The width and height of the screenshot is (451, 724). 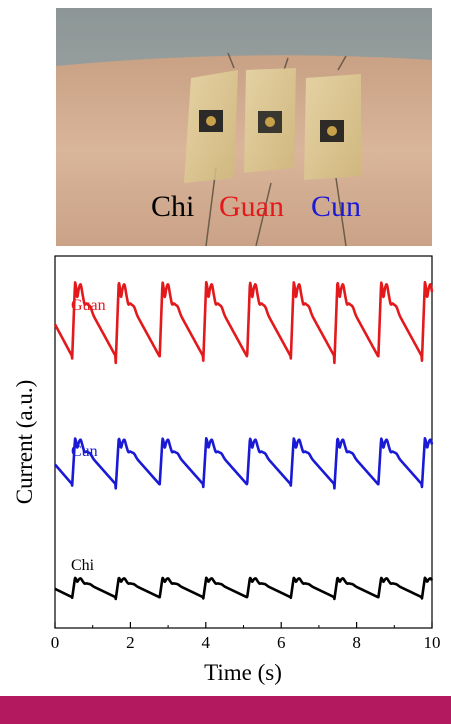 I want to click on series-label-cun: Cun, so click(x=84, y=451).